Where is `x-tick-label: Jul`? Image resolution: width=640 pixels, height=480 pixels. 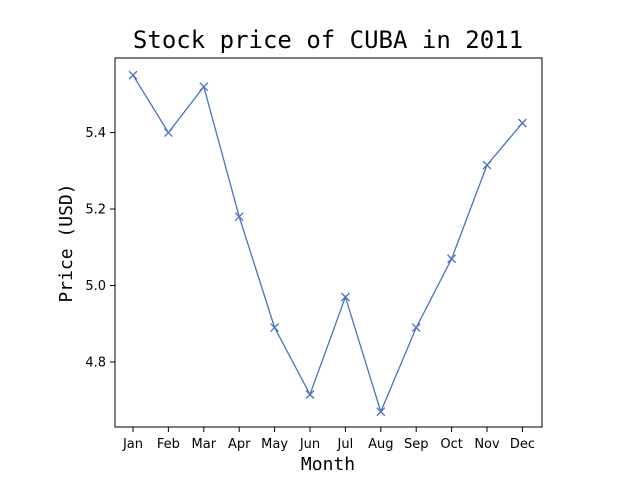
x-tick-label: Jul is located at coordinates (345, 444).